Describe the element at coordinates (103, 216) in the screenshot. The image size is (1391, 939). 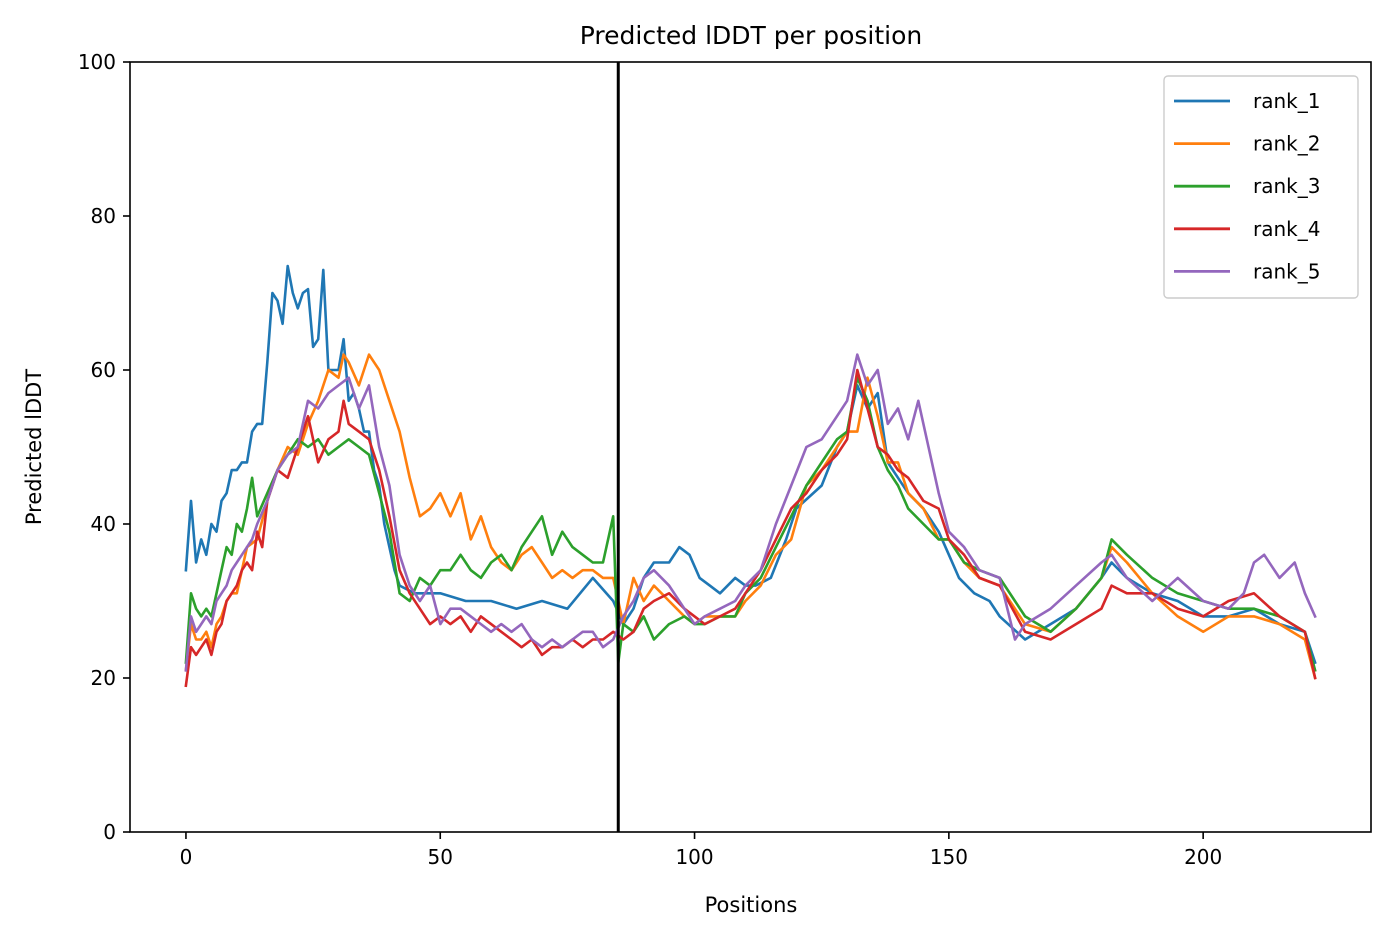
I see `y-tick-label: 80` at that location.